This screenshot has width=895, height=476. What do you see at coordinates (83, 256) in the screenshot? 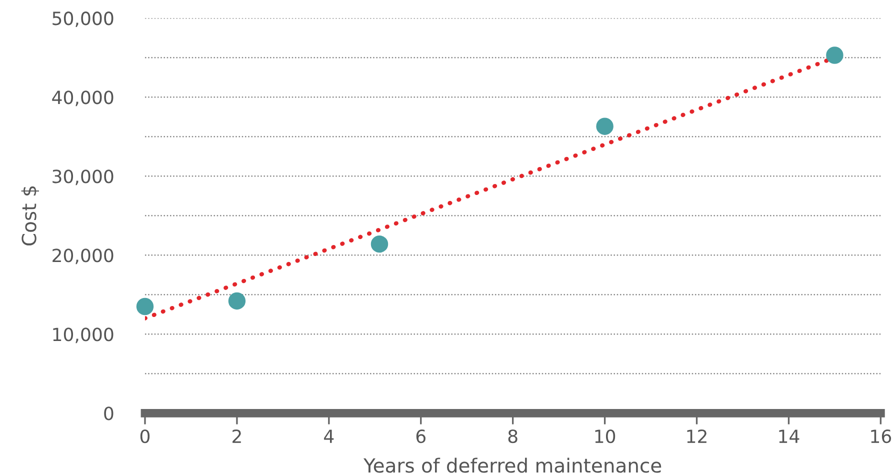
I see `y-tick-label: 20,000` at bounding box center [83, 256].